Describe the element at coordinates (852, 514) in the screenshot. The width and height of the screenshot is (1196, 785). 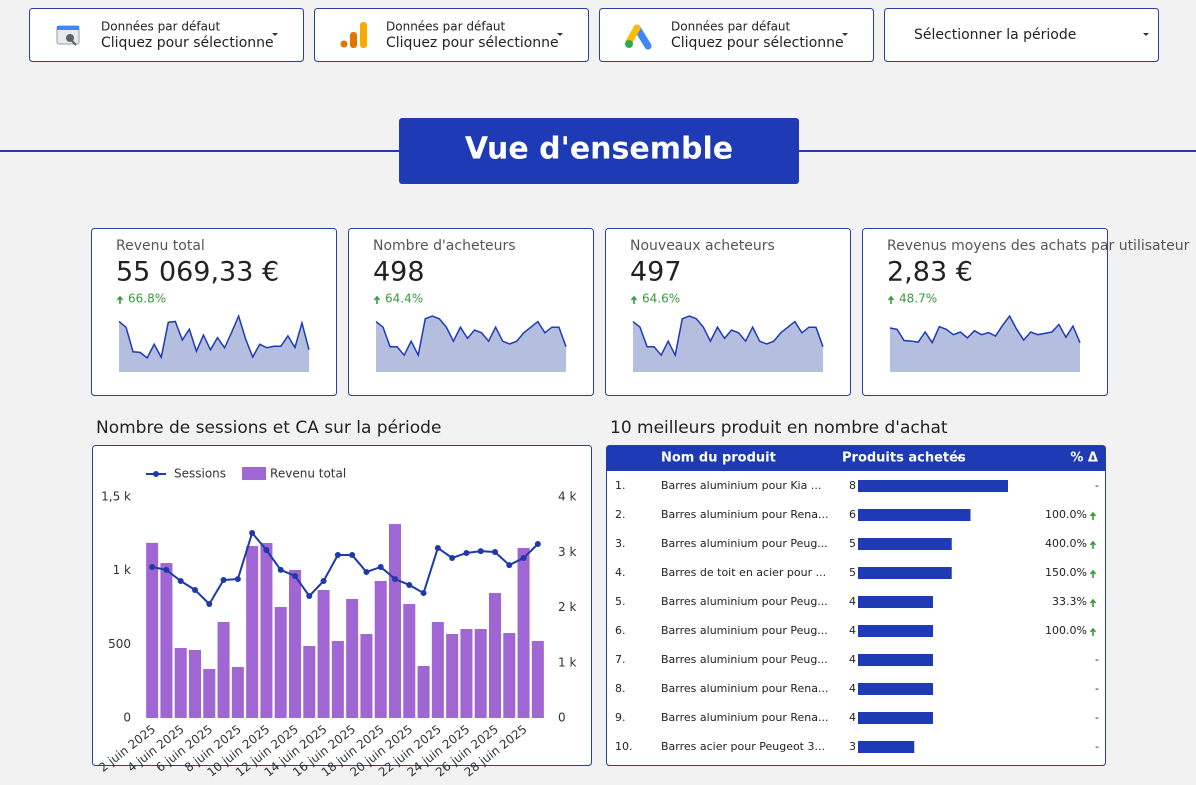
I see `purchase-count: 6` at that location.